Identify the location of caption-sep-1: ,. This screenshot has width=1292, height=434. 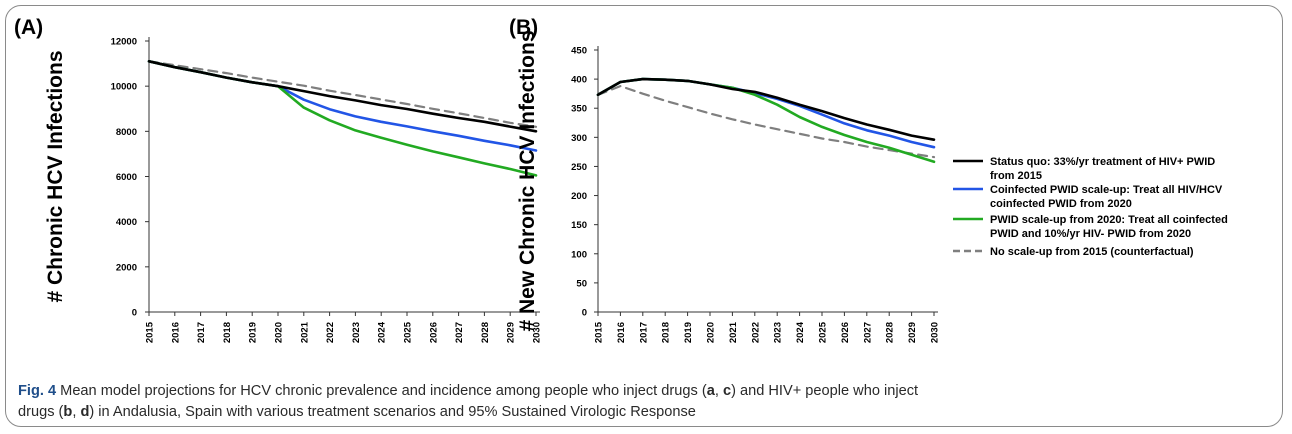
(718, 391).